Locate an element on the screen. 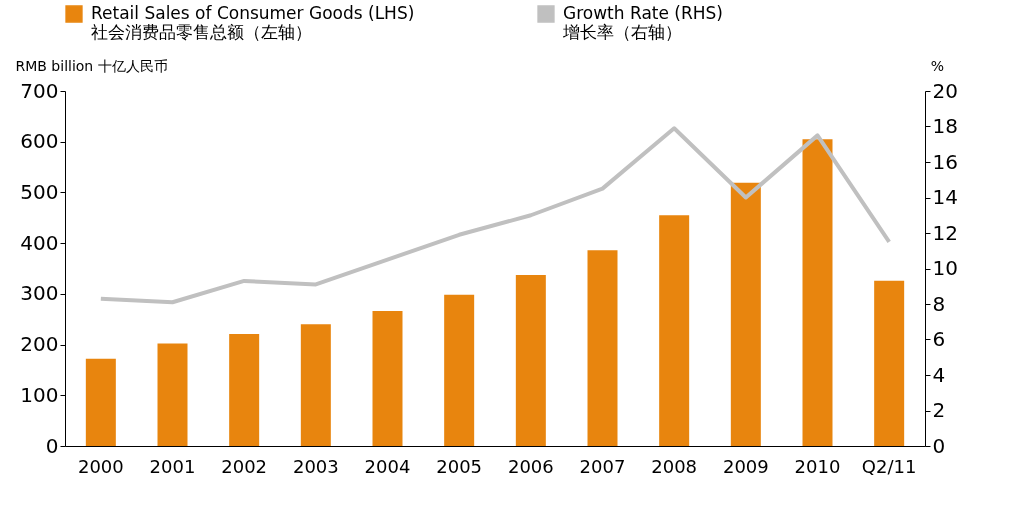  y2-tick-label: 12 is located at coordinates (945, 232).